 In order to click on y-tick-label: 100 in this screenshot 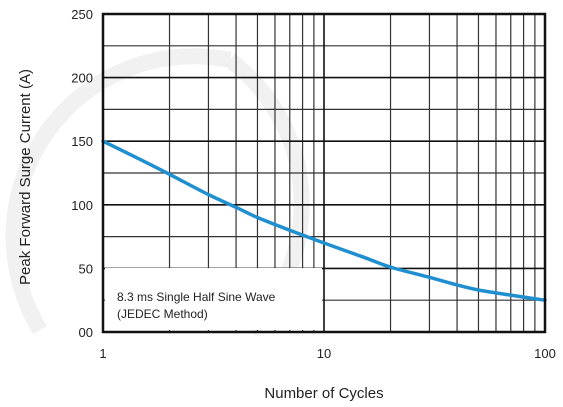, I will do `click(82, 205)`.